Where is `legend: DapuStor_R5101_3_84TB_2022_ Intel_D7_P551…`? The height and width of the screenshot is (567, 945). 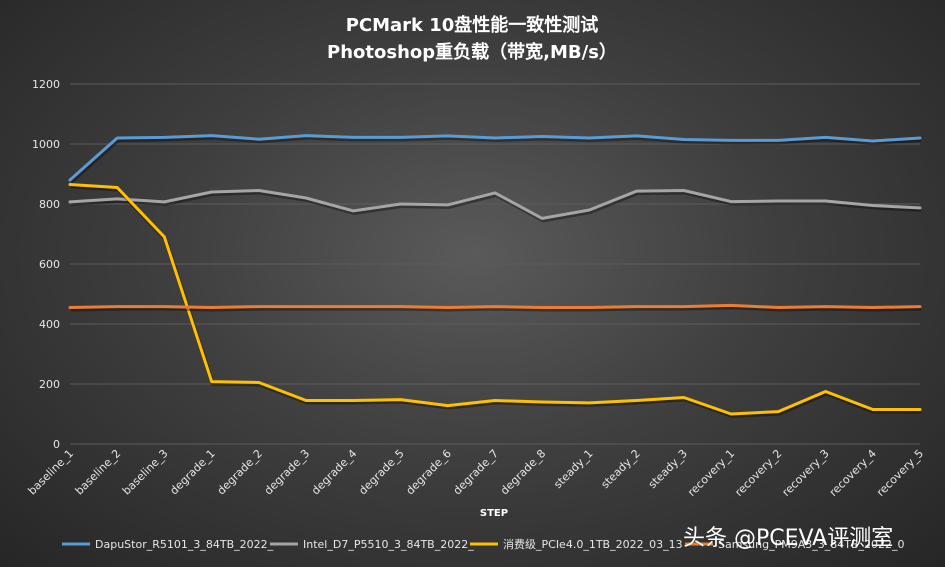 legend: DapuStor_R5101_3_84TB_2022_ Intel_D7_P551… is located at coordinates (483, 544).